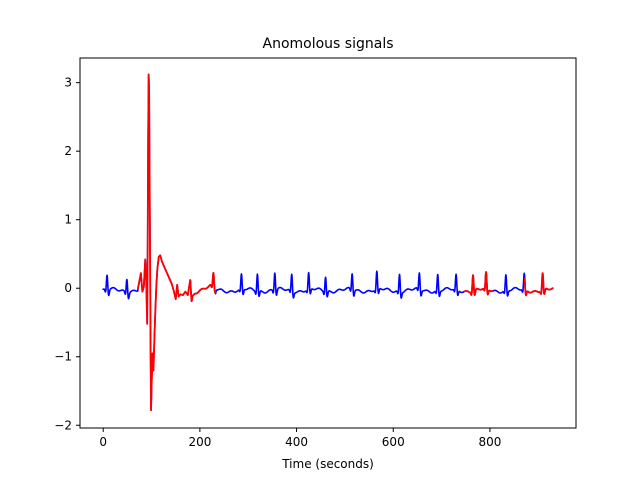  Describe the element at coordinates (328, 44) in the screenshot. I see `chart-title: Anomolous signals` at that location.